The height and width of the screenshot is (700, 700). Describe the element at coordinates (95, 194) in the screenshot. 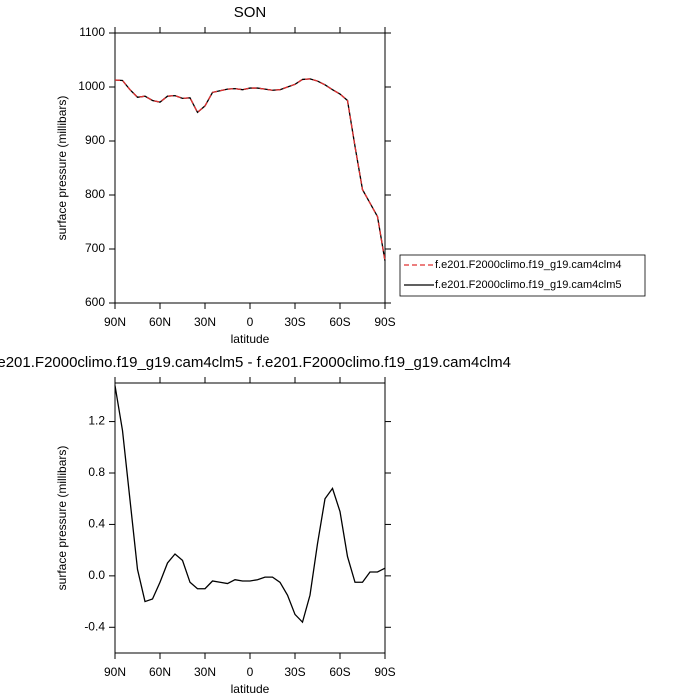

I see `y-tick-label: 800` at that location.